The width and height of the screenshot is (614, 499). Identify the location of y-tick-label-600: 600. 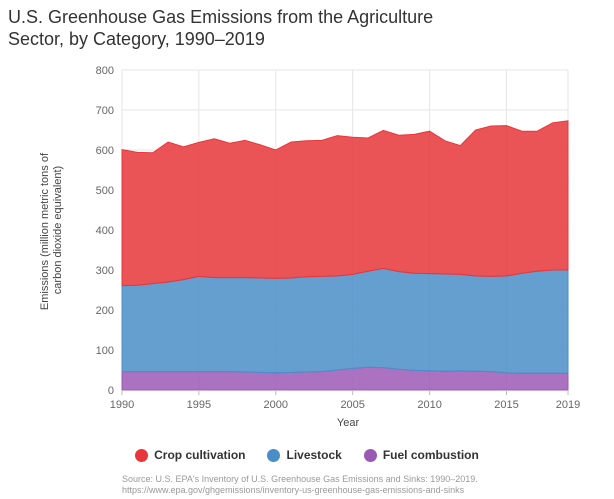
(105, 151).